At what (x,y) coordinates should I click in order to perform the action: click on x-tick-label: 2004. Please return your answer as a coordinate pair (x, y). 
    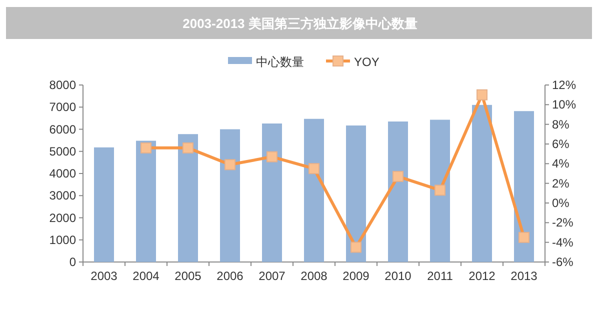
    Looking at the image, I should click on (146, 276).